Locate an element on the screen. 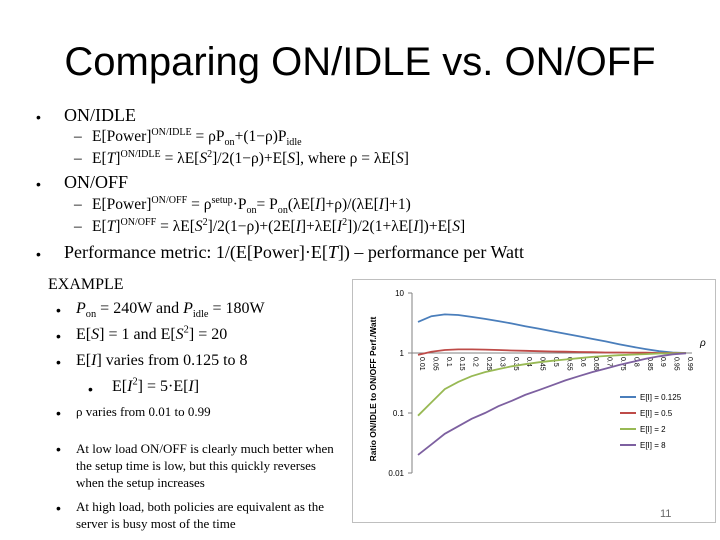 The height and width of the screenshot is (540, 720). y-tick-label: 1 is located at coordinates (402, 353).